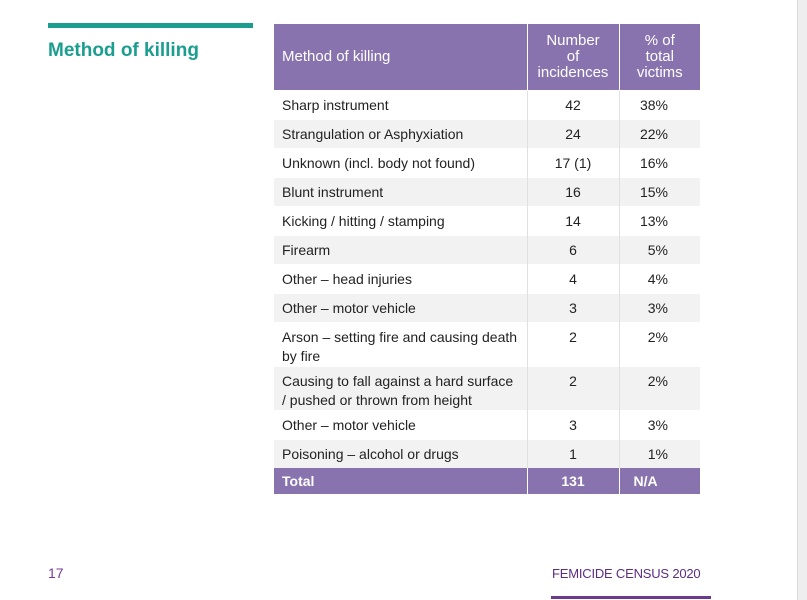 The width and height of the screenshot is (807, 600). I want to click on footer-brand: FEMICIDE CENSUS 2020, so click(626, 573).